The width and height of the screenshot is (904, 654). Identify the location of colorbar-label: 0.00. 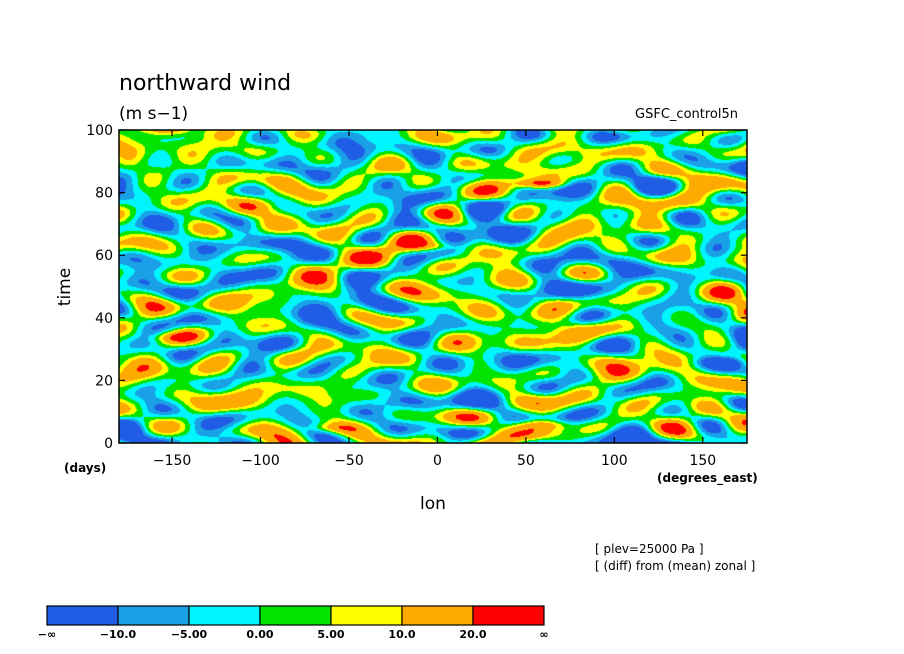
(259, 634).